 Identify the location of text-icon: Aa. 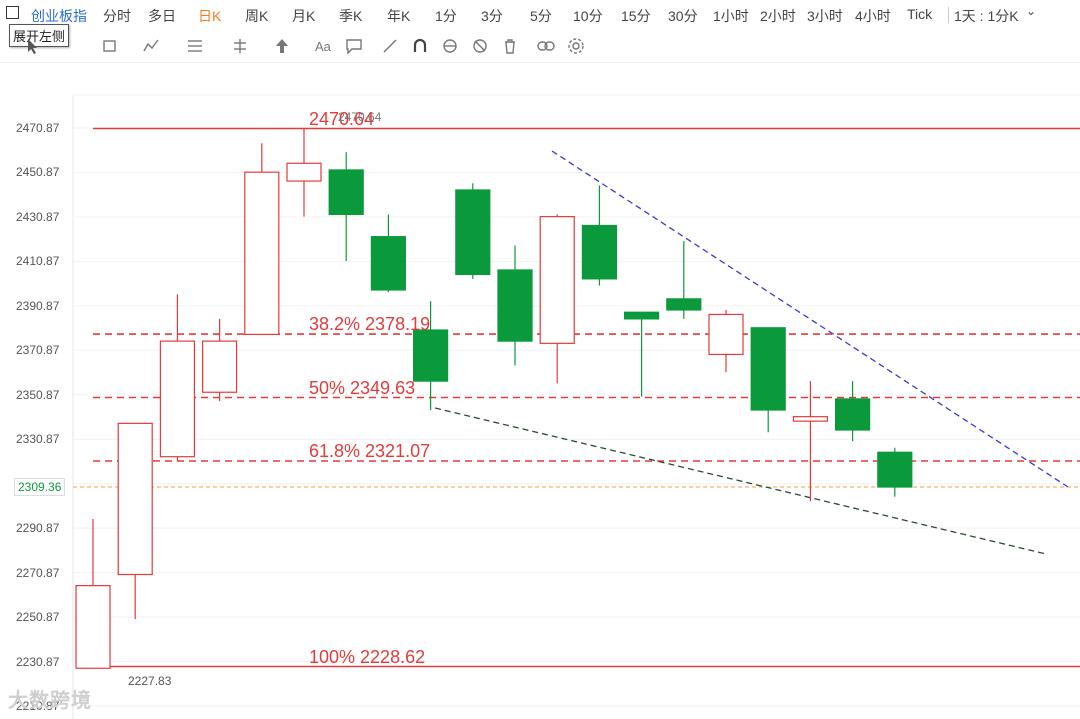
(323, 46).